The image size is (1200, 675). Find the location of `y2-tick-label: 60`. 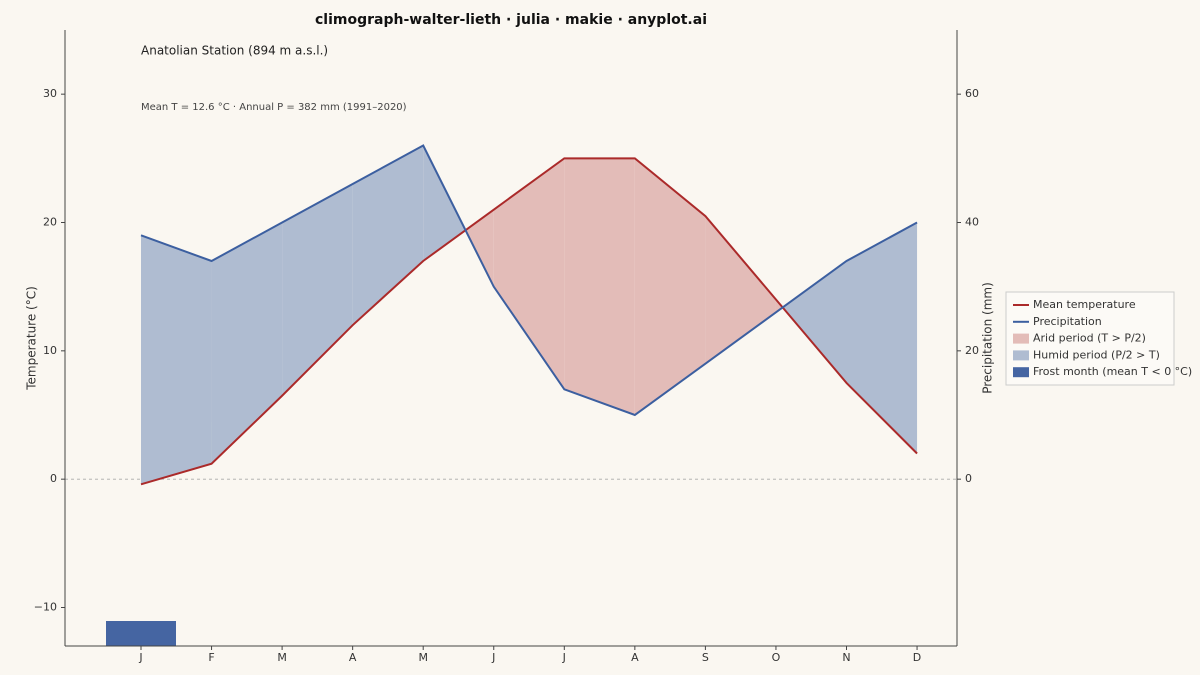

y2-tick-label: 60 is located at coordinates (972, 93).